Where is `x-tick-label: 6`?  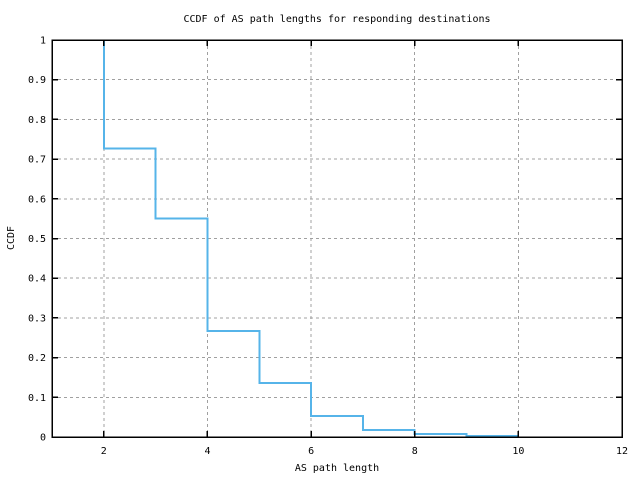 x-tick-label: 6 is located at coordinates (311, 451).